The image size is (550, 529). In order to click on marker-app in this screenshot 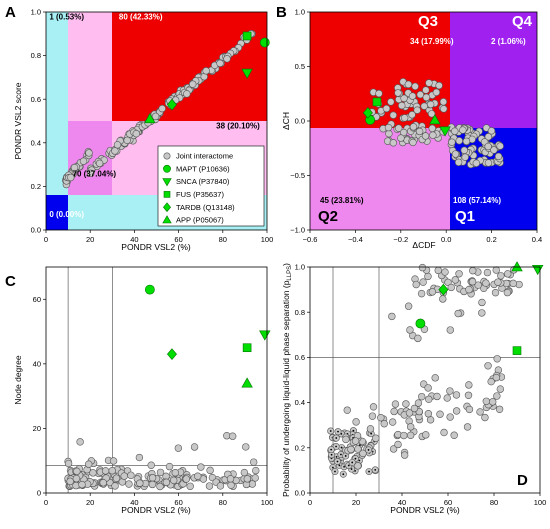, I will do `click(517, 266)`.